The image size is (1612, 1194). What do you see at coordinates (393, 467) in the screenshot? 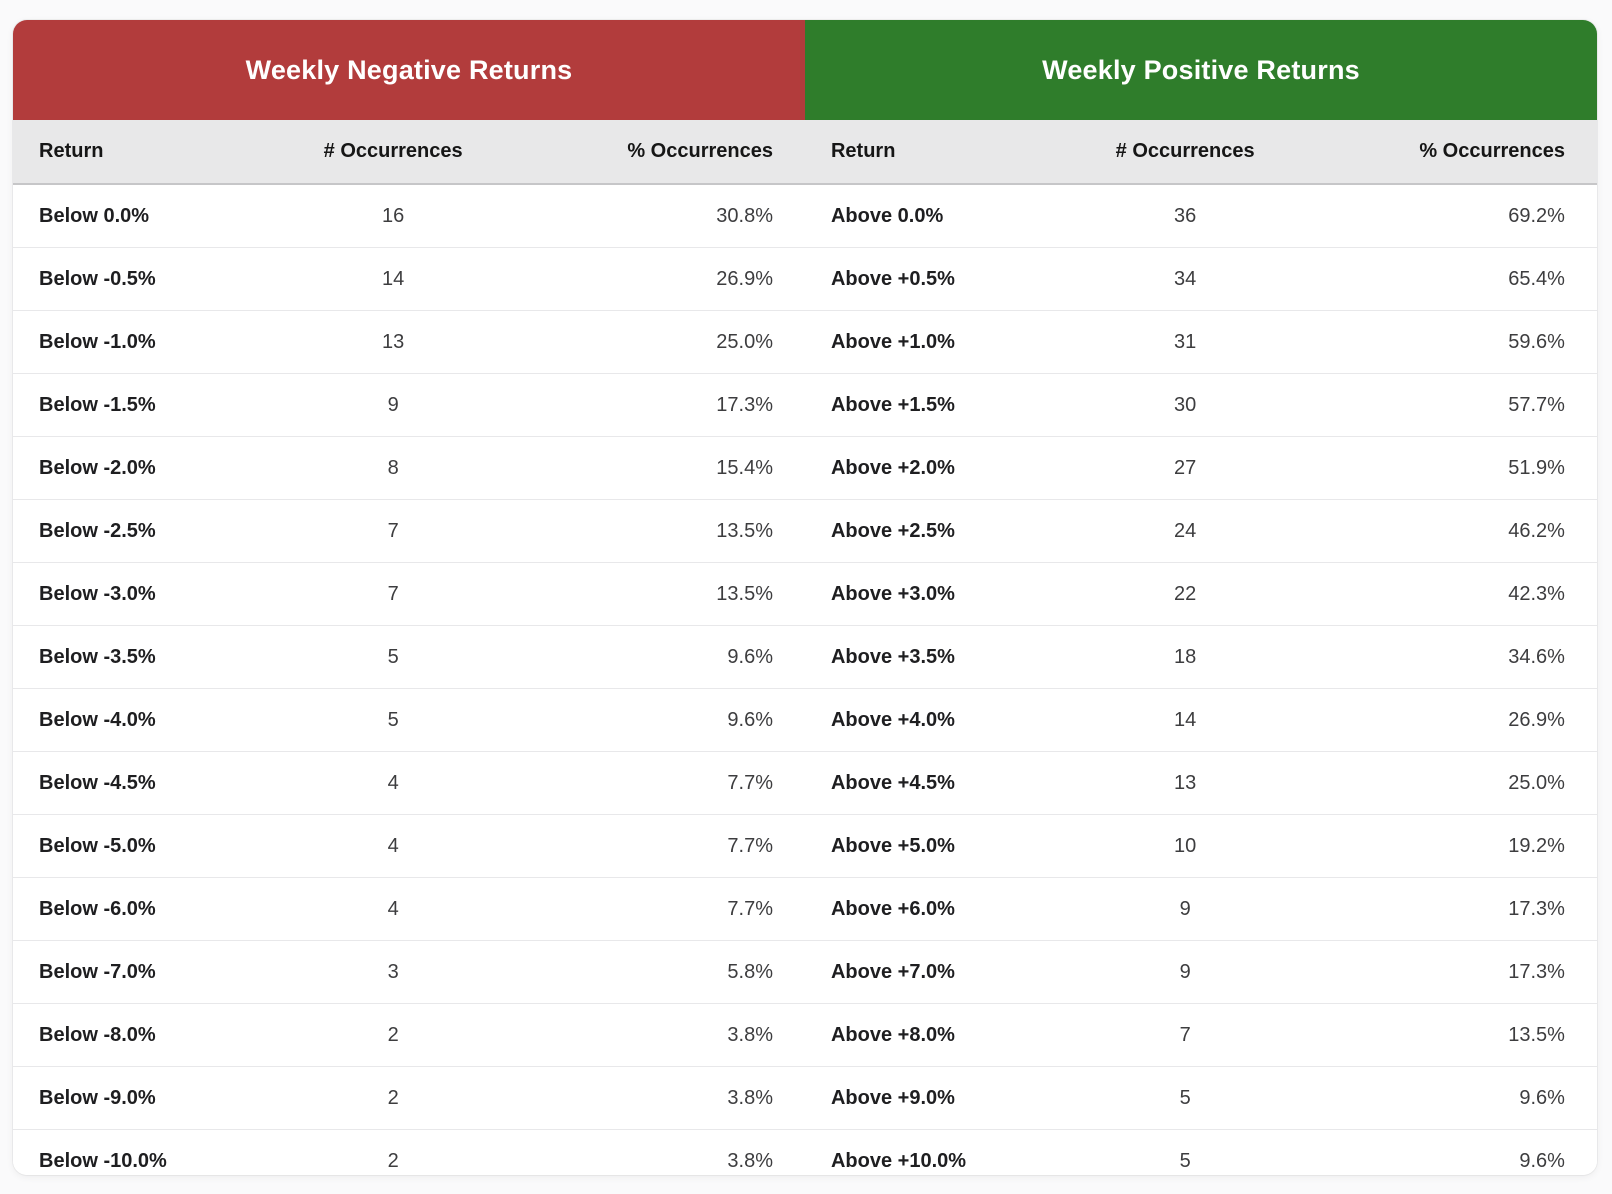
I see `cell-occurrences: 8` at bounding box center [393, 467].